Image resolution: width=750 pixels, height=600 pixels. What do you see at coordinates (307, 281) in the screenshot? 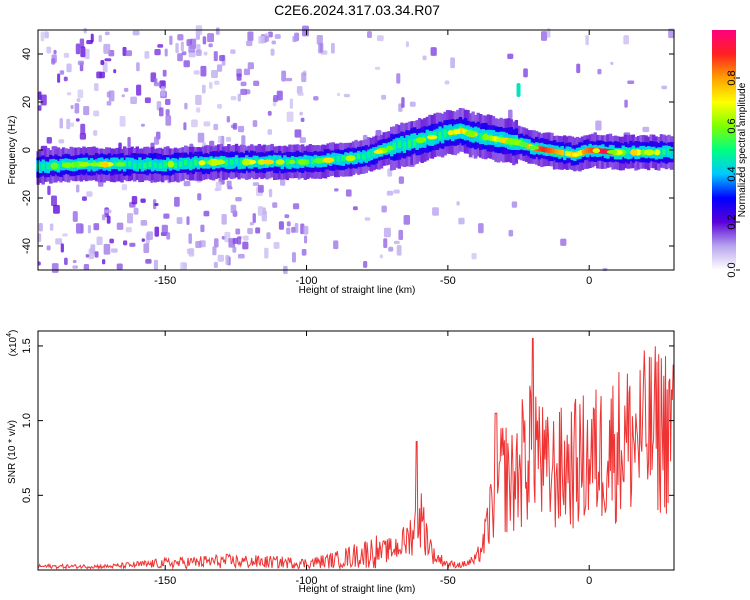
I see `spectrogram-x-tick-label: -100` at bounding box center [307, 281].